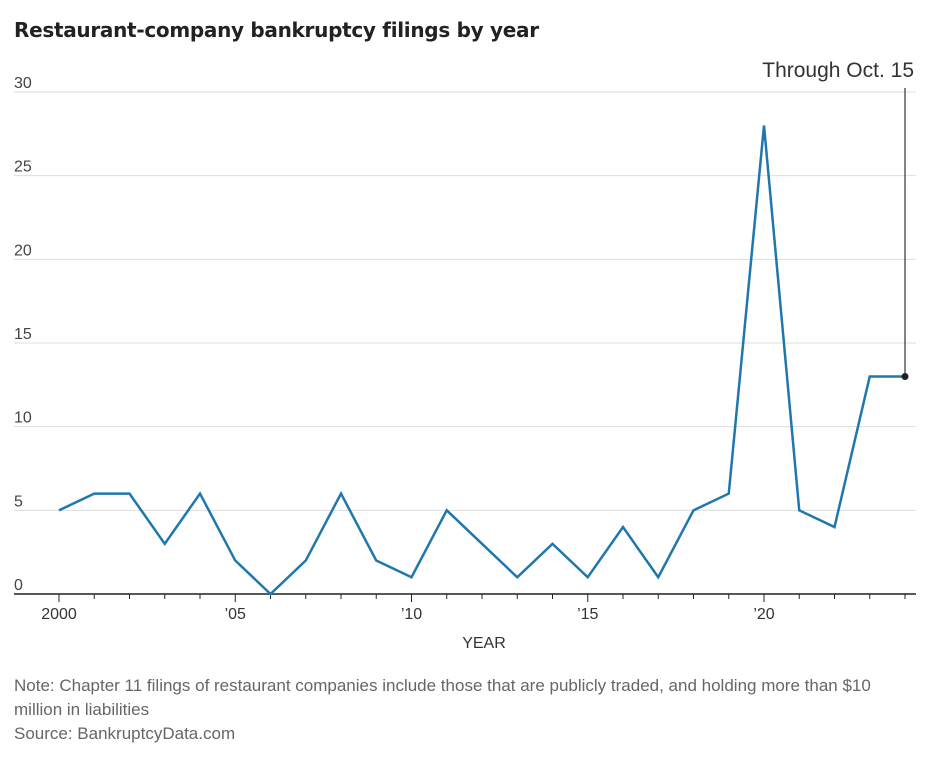  I want to click on data-point-2001, so click(94, 494).